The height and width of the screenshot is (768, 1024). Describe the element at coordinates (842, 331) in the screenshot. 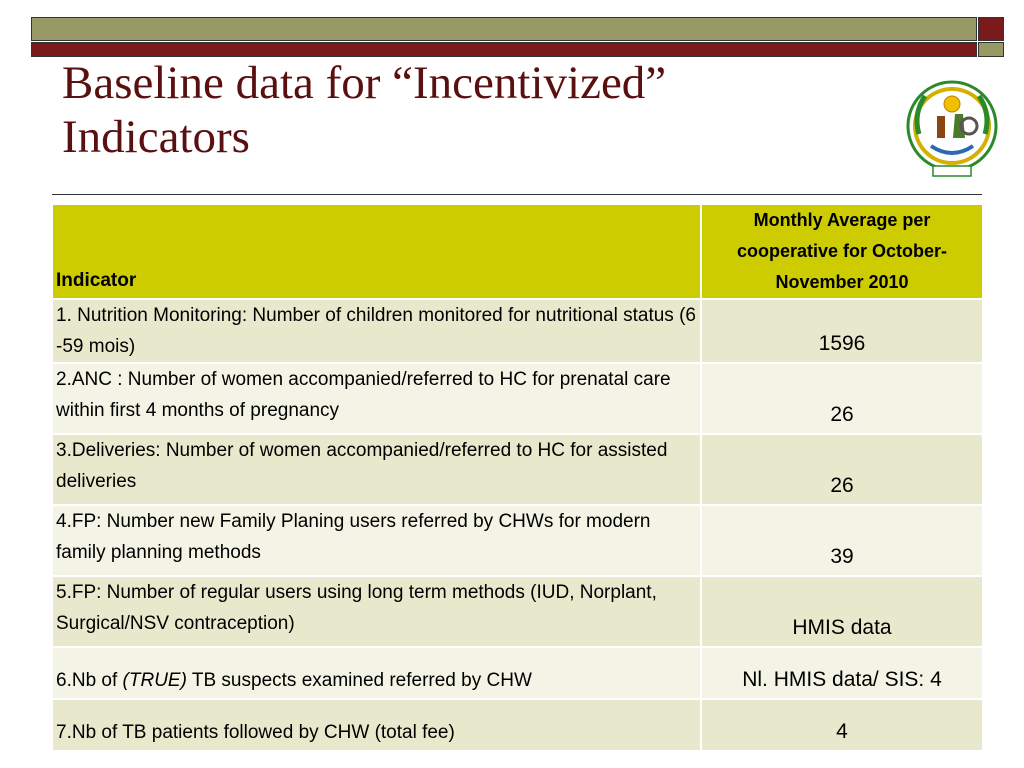

I see `value-cell: 1596` at that location.